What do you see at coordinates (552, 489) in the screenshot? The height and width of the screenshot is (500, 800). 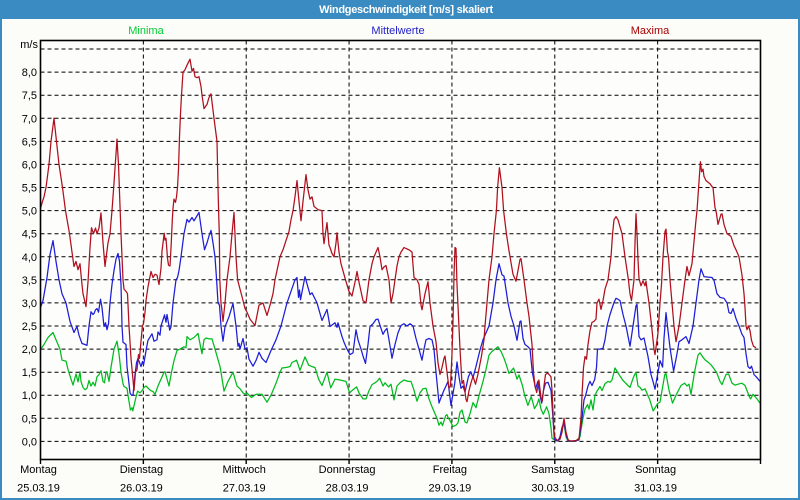 I see `svg-text: 30.03.19` at bounding box center [552, 489].